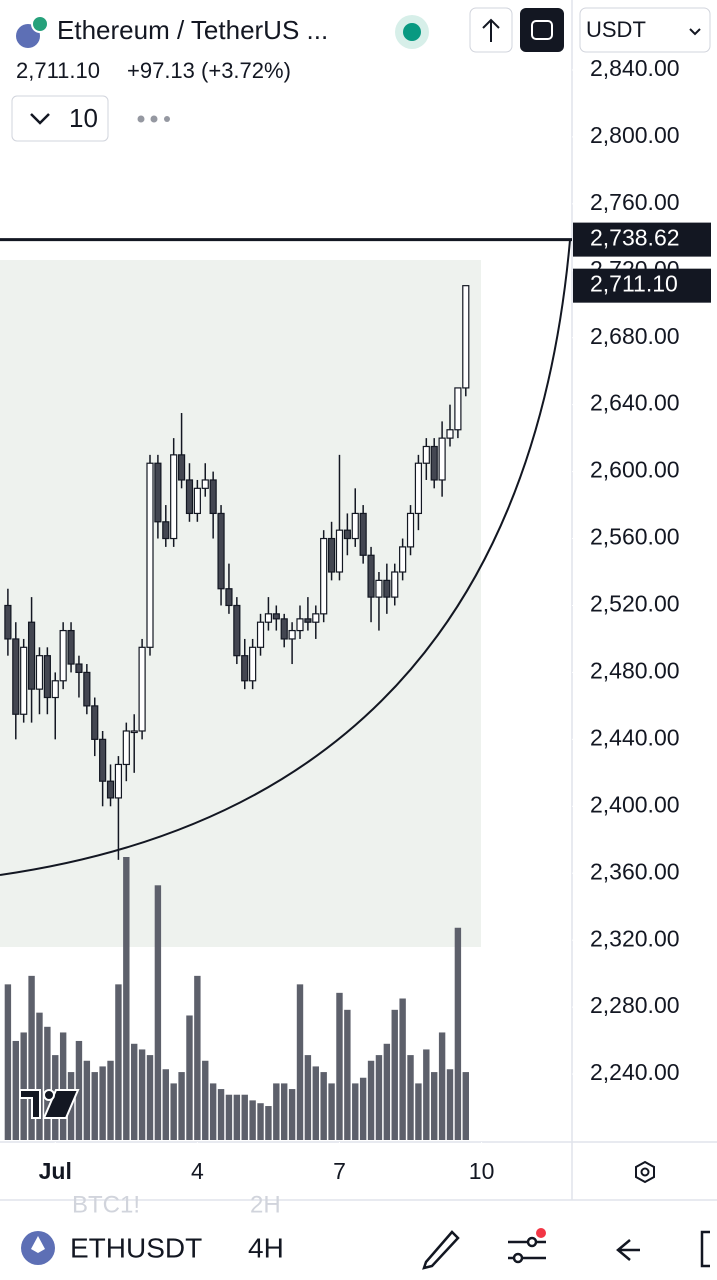 The image size is (717, 1280). Describe the element at coordinates (441, 1250) in the screenshot. I see `draw-icon` at that location.